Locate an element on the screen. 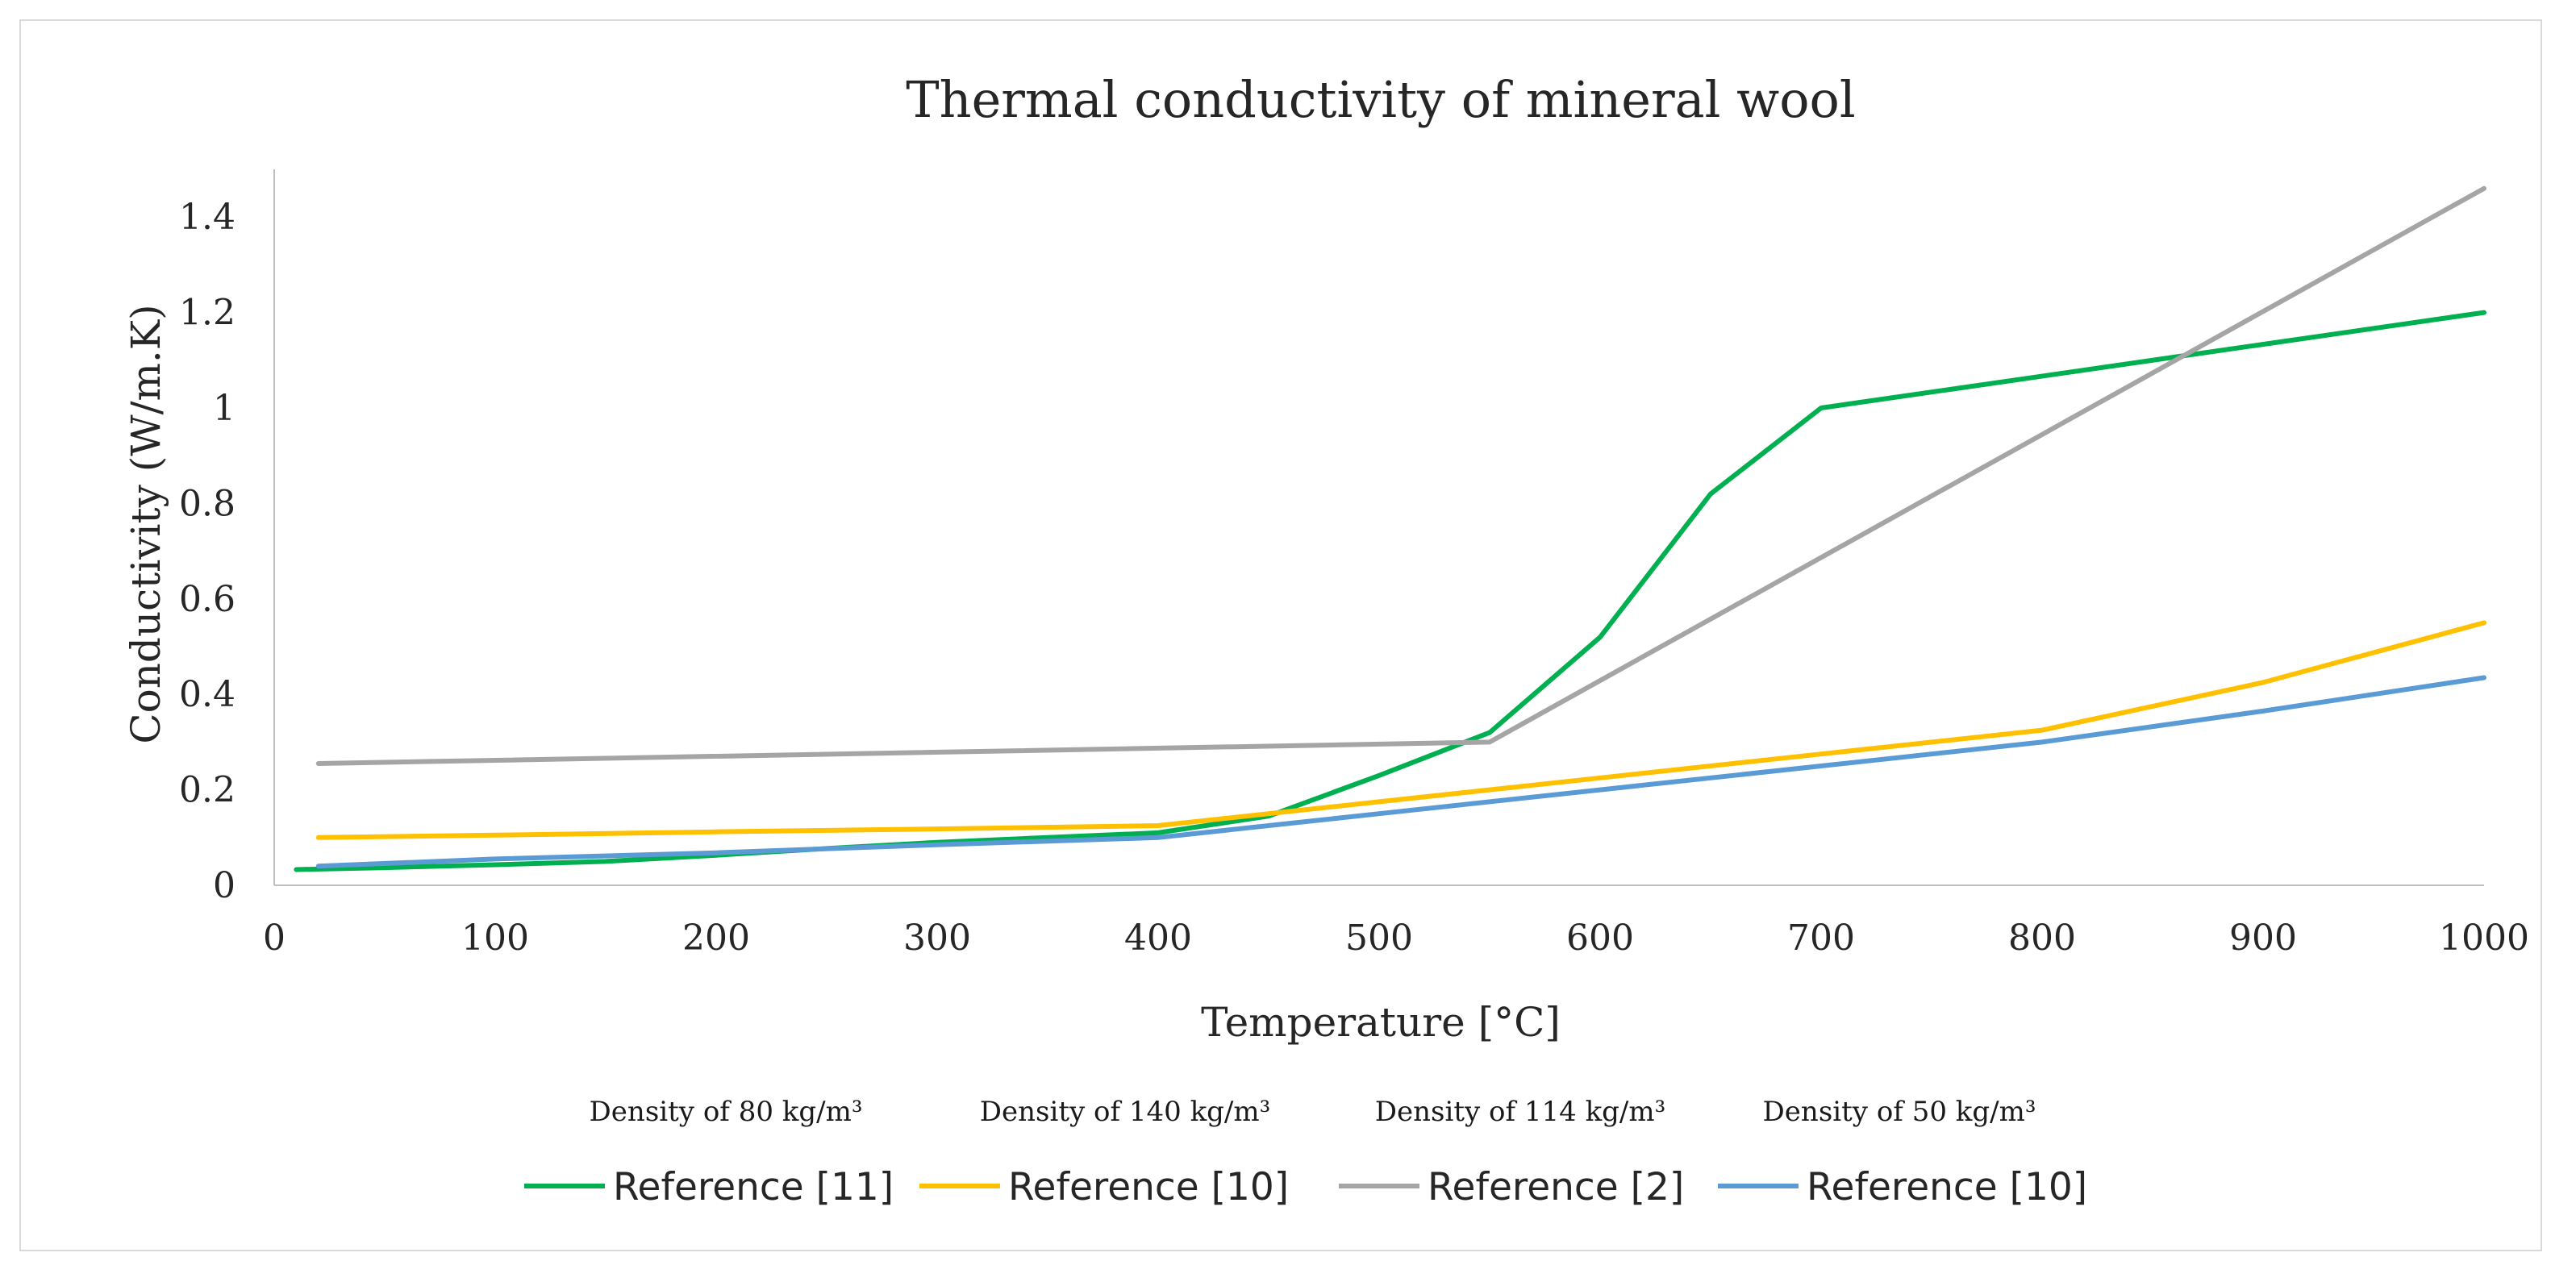 This screenshot has width=2576, height=1286. x-tick-label: 600 is located at coordinates (1600, 938).